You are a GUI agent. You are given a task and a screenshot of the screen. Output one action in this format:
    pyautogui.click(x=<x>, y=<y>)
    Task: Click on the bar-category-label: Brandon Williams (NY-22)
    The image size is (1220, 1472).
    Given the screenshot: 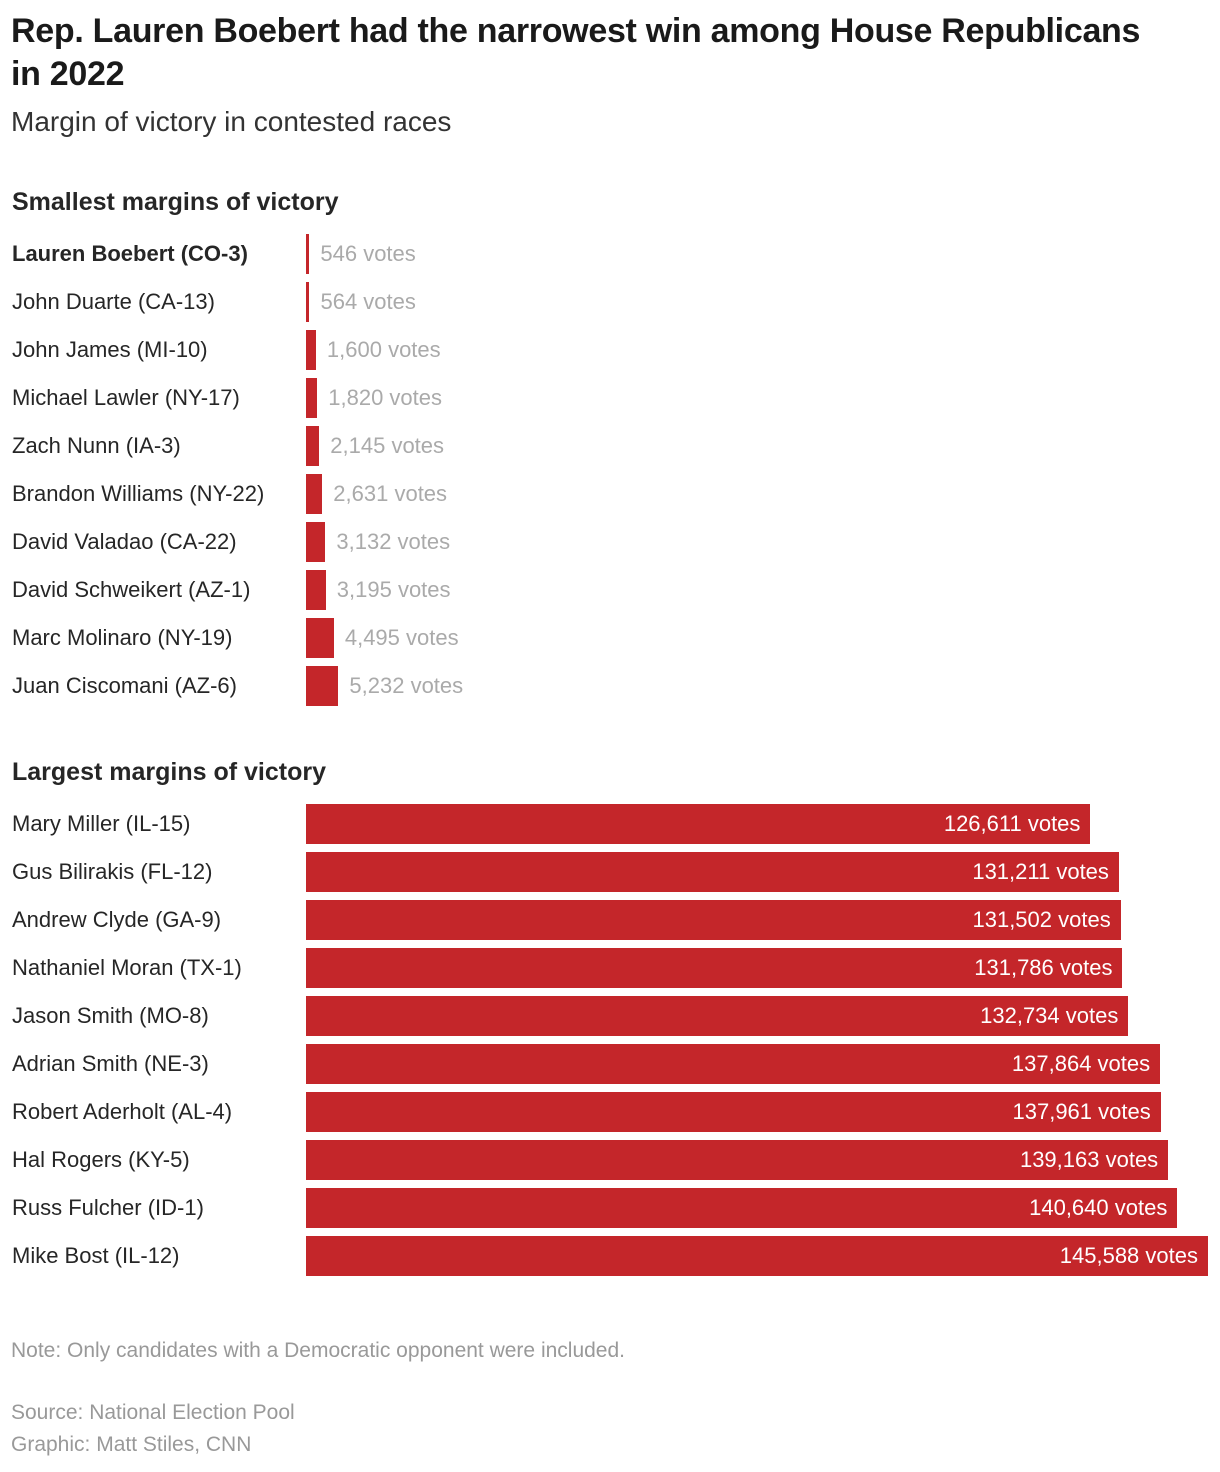 What is the action you would take?
    pyautogui.click(x=138, y=493)
    